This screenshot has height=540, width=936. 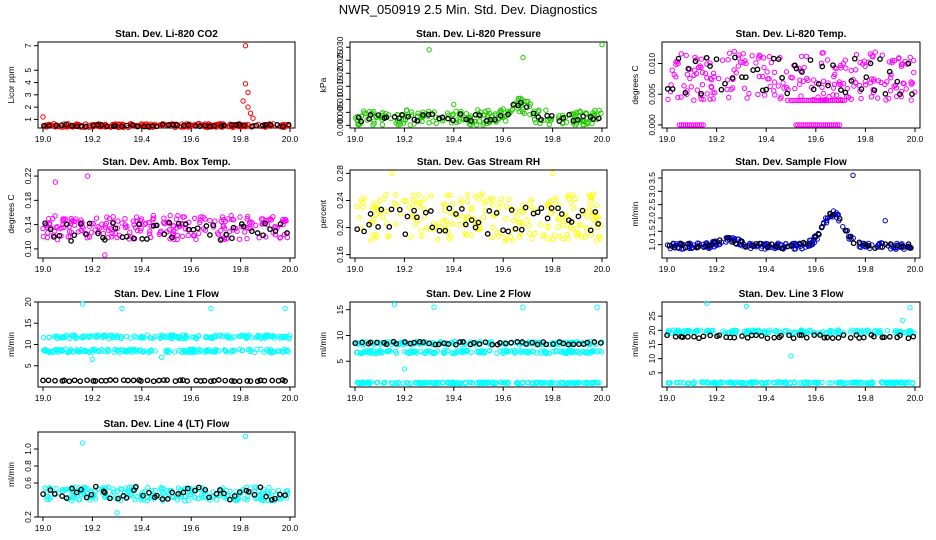 I want to click on x-tick-label: 19.2, so click(x=92, y=398).